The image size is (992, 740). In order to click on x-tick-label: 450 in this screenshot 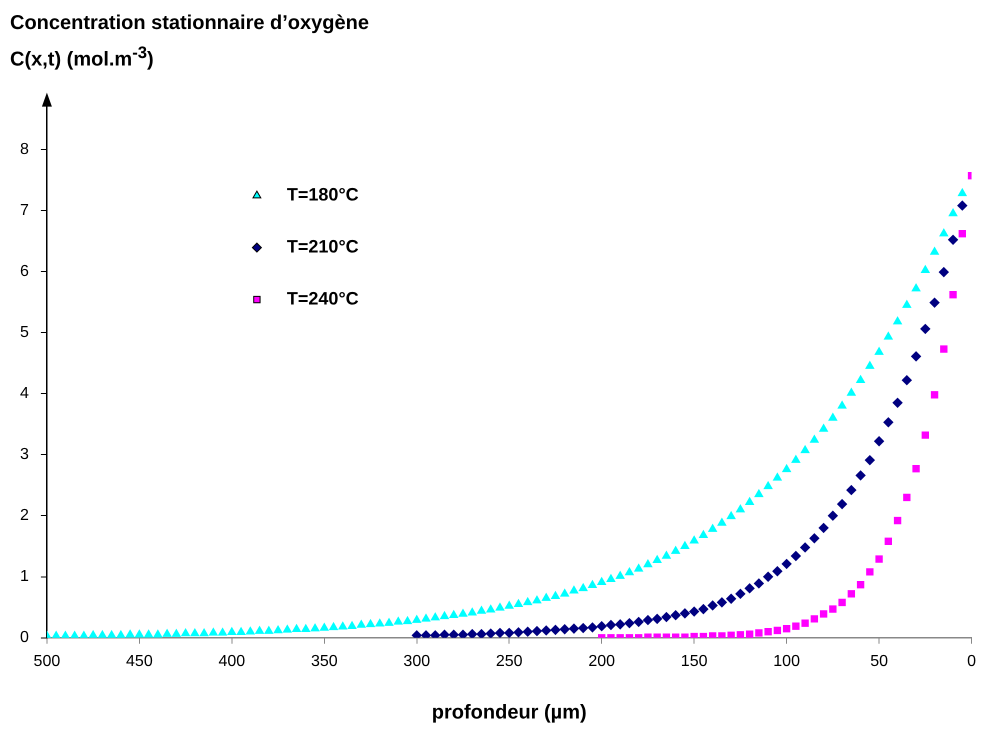, I will do `click(139, 661)`.